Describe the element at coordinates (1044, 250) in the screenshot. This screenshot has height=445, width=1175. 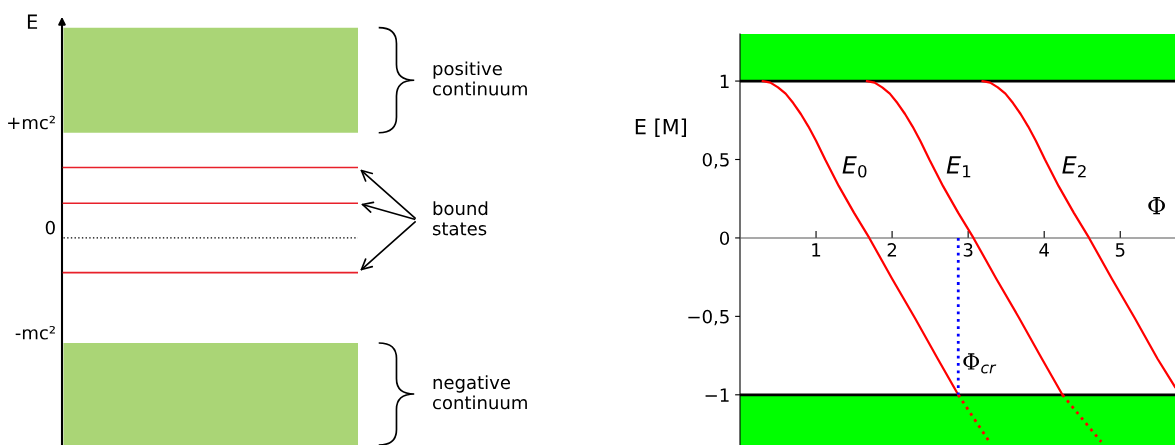
I see `x-tick-label: 4` at that location.